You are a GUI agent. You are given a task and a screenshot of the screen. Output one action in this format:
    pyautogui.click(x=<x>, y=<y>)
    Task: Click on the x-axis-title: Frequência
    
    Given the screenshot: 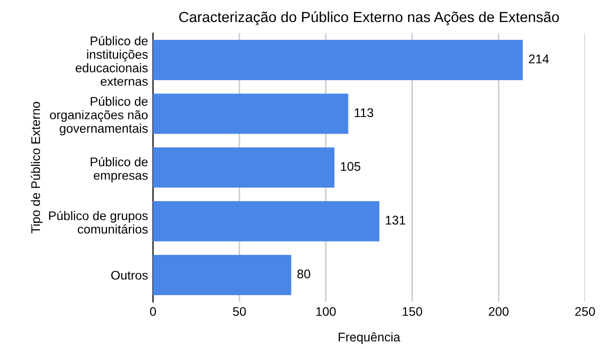 What is the action you would take?
    pyautogui.click(x=369, y=338)
    